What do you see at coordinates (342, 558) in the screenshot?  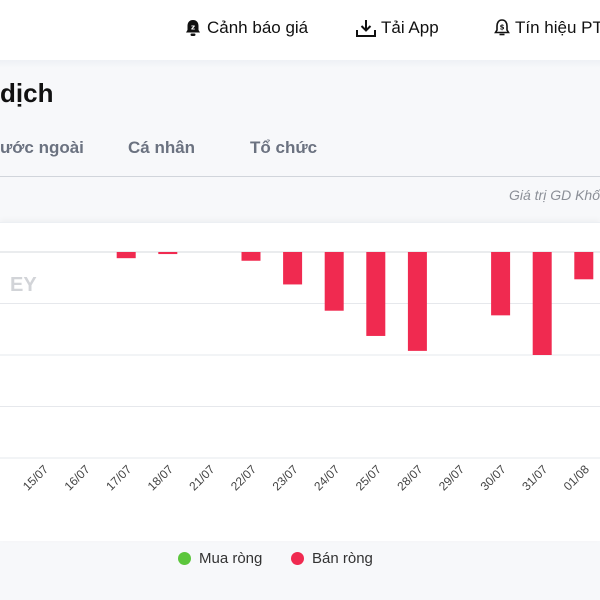 I see `legend-sell-label: Bán ròng` at bounding box center [342, 558].